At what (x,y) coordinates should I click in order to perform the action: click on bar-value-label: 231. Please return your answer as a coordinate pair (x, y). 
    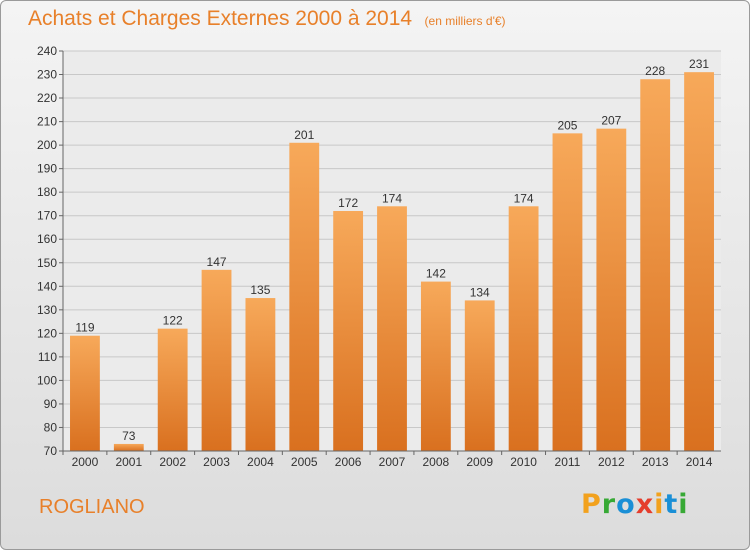
    Looking at the image, I should click on (699, 64).